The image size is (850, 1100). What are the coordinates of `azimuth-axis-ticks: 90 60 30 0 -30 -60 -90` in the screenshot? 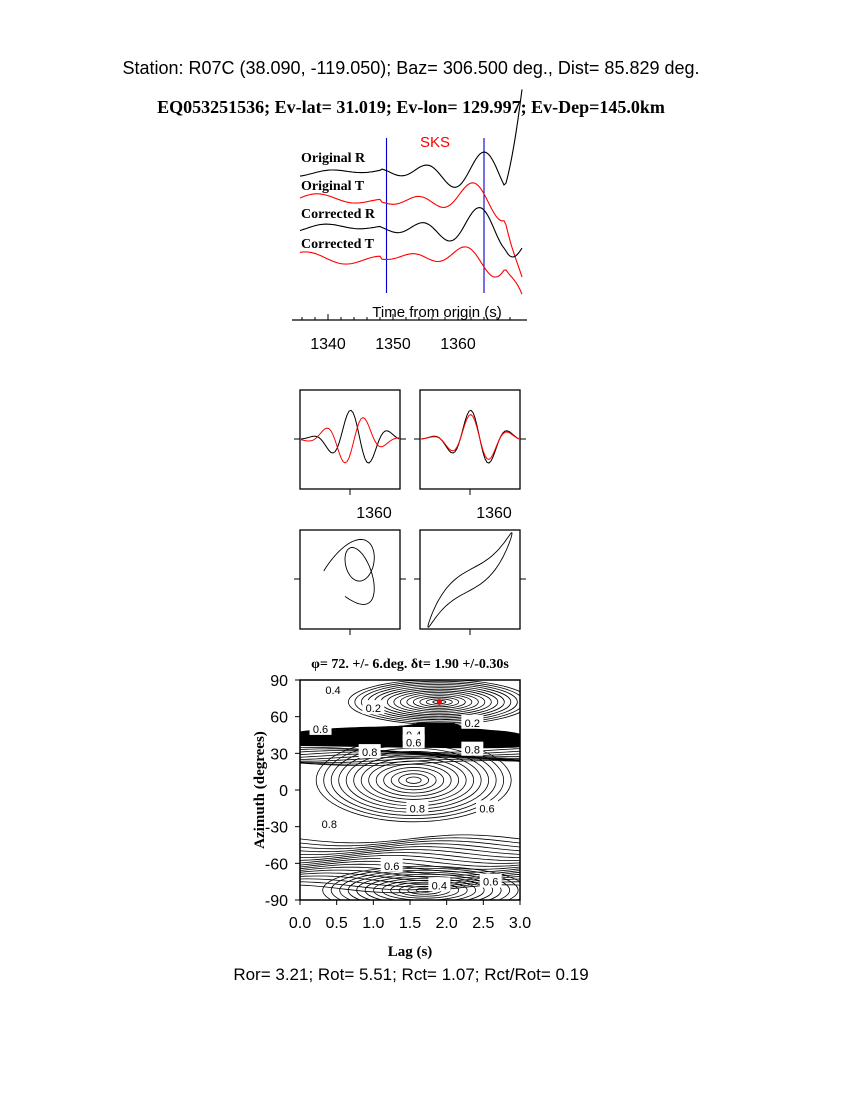 It's located at (282, 791).